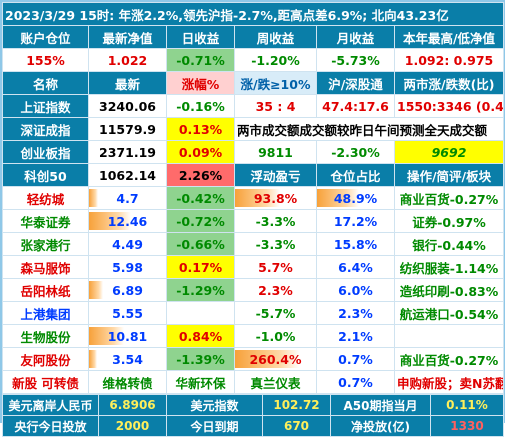  I want to click on ipo-label: 新股 可转债, so click(45, 382).